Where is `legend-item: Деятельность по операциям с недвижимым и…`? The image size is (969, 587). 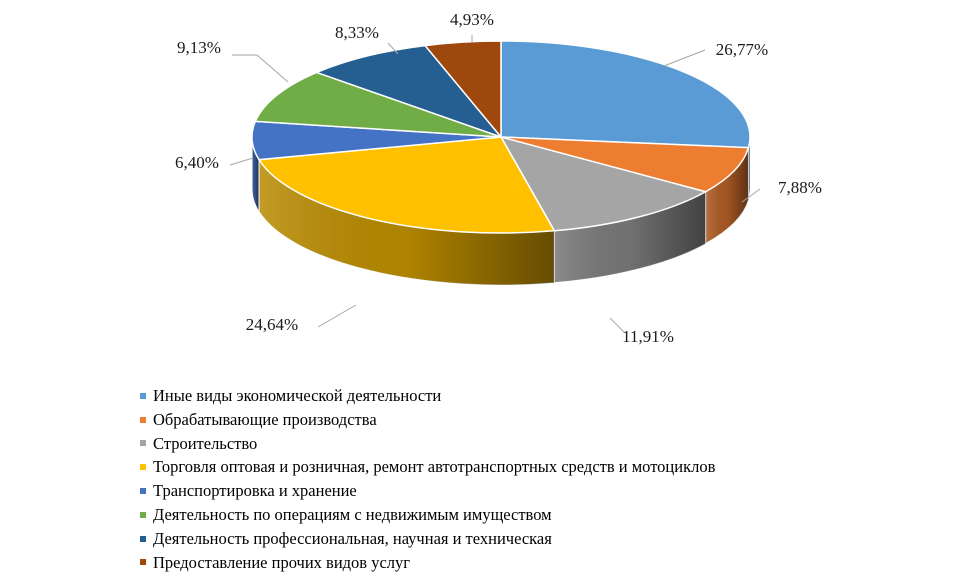
legend-item: Деятельность по операциям с недвижимым и… is located at coordinates (427, 515).